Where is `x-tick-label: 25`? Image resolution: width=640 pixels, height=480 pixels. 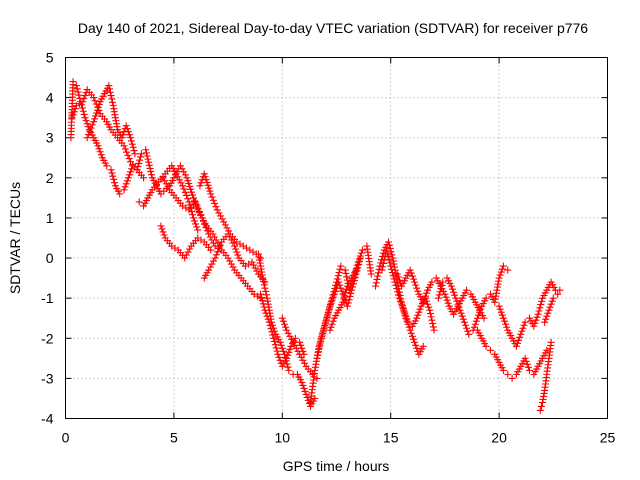 x-tick-label: 25 is located at coordinates (608, 438).